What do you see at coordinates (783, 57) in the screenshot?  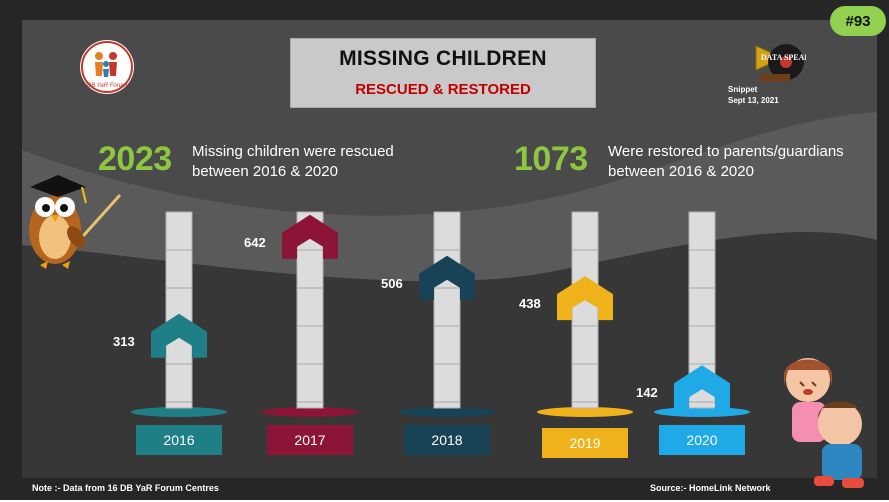 I see `svg-text: DATA SPEAKS` at bounding box center [783, 57].